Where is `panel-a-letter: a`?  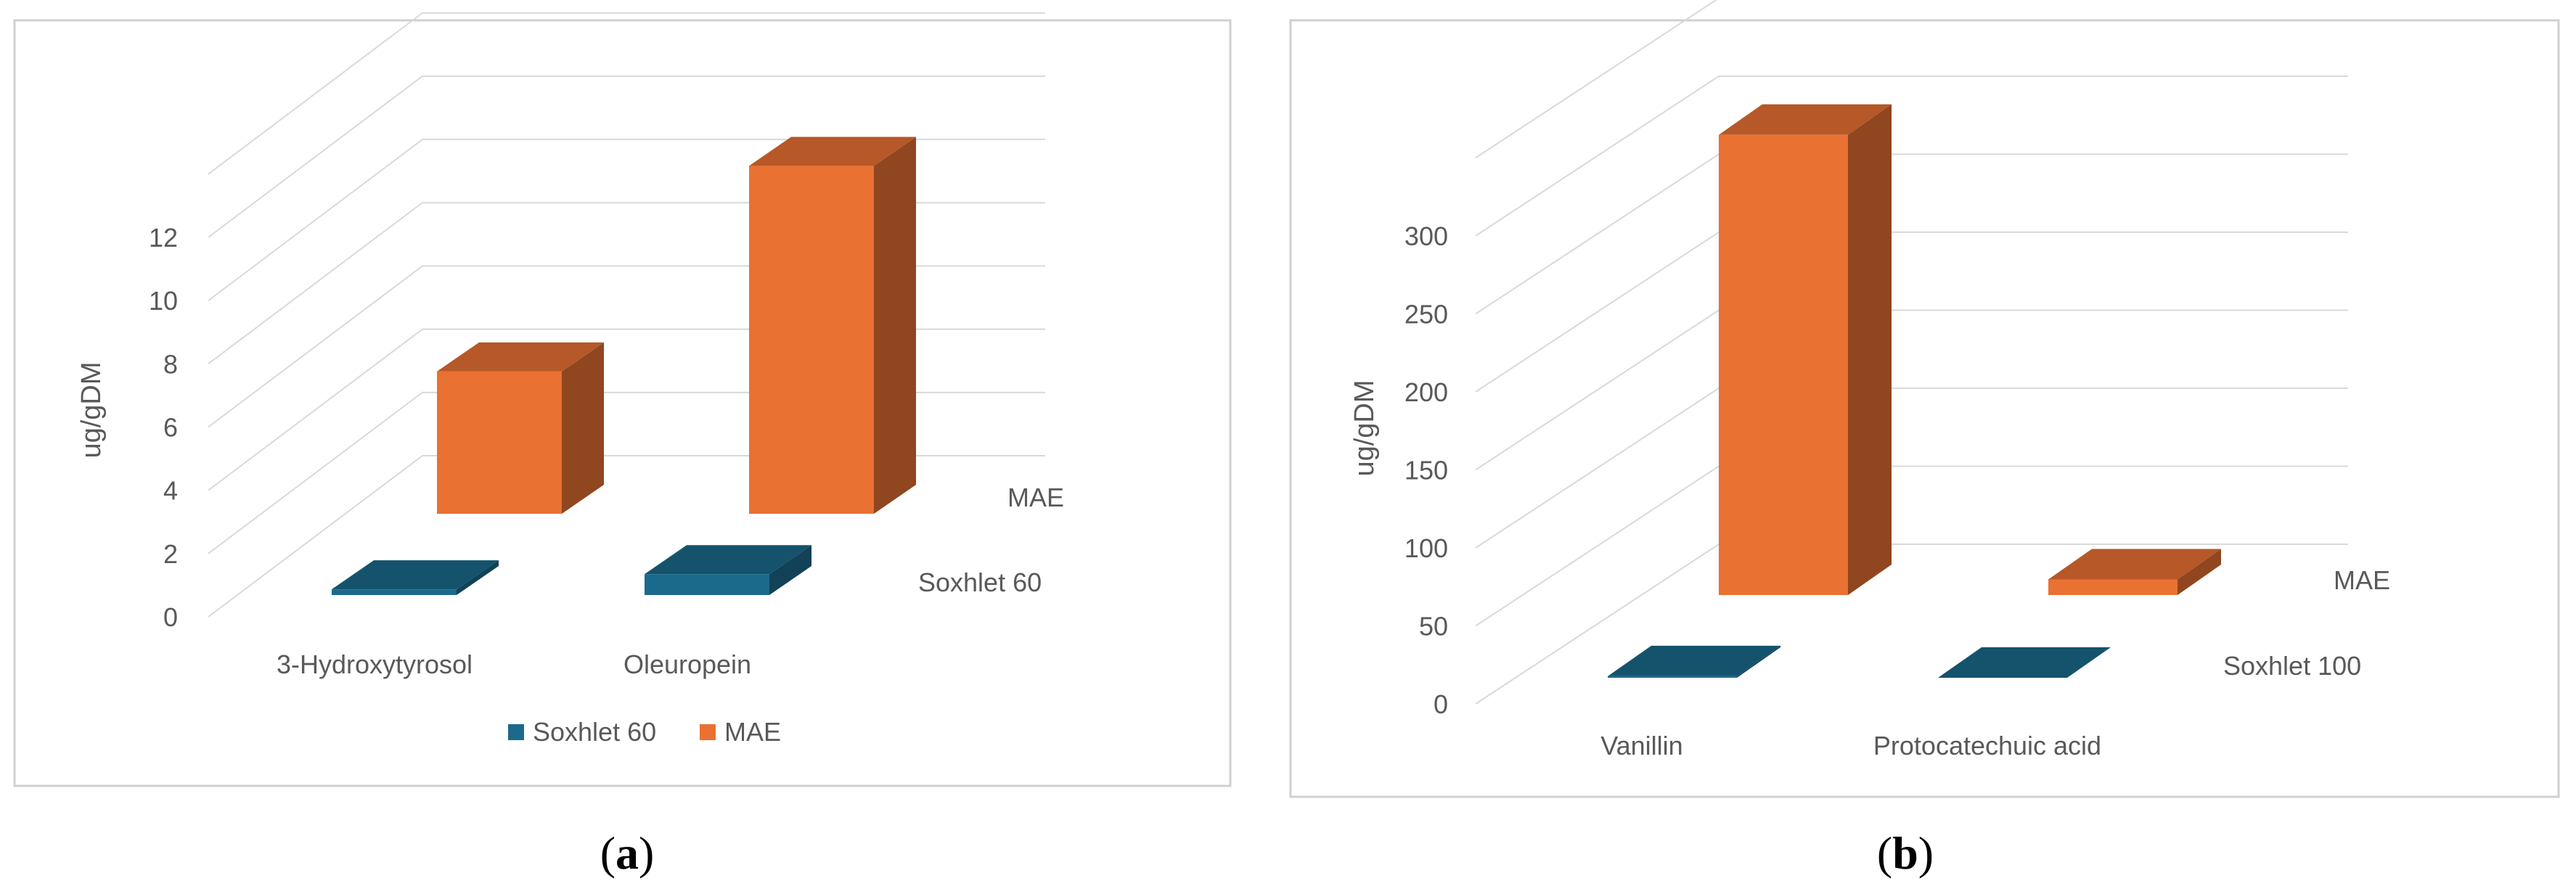
panel-a-letter: a is located at coordinates (627, 853).